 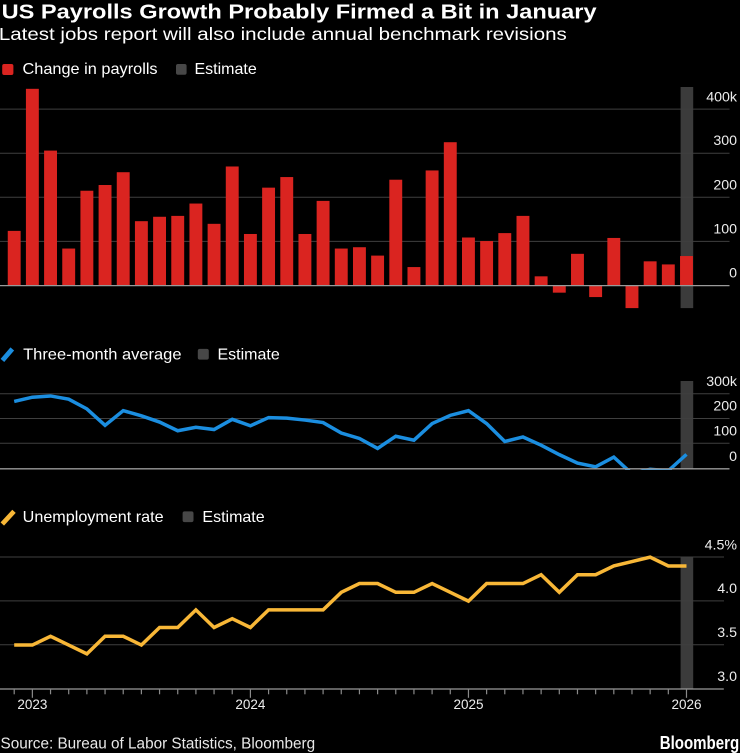 What do you see at coordinates (102, 355) in the screenshot?
I see `svg-text: Three-month average` at bounding box center [102, 355].